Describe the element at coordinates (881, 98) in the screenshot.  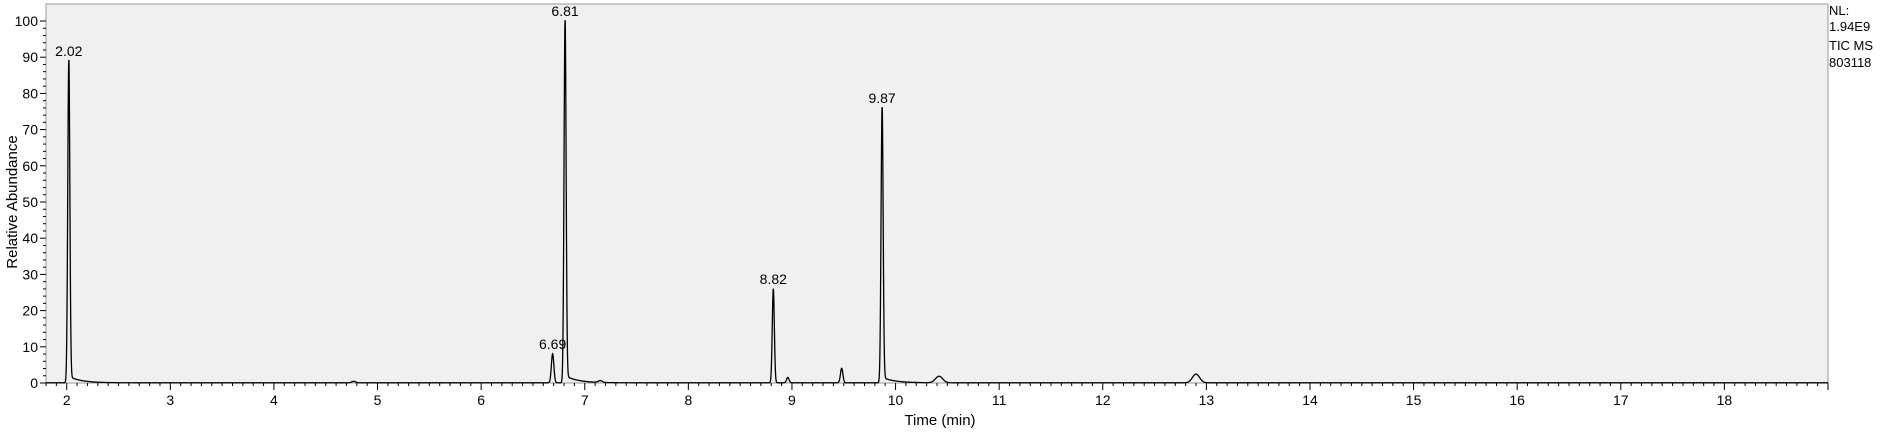
I see `peak-label: 9.87` at that location.